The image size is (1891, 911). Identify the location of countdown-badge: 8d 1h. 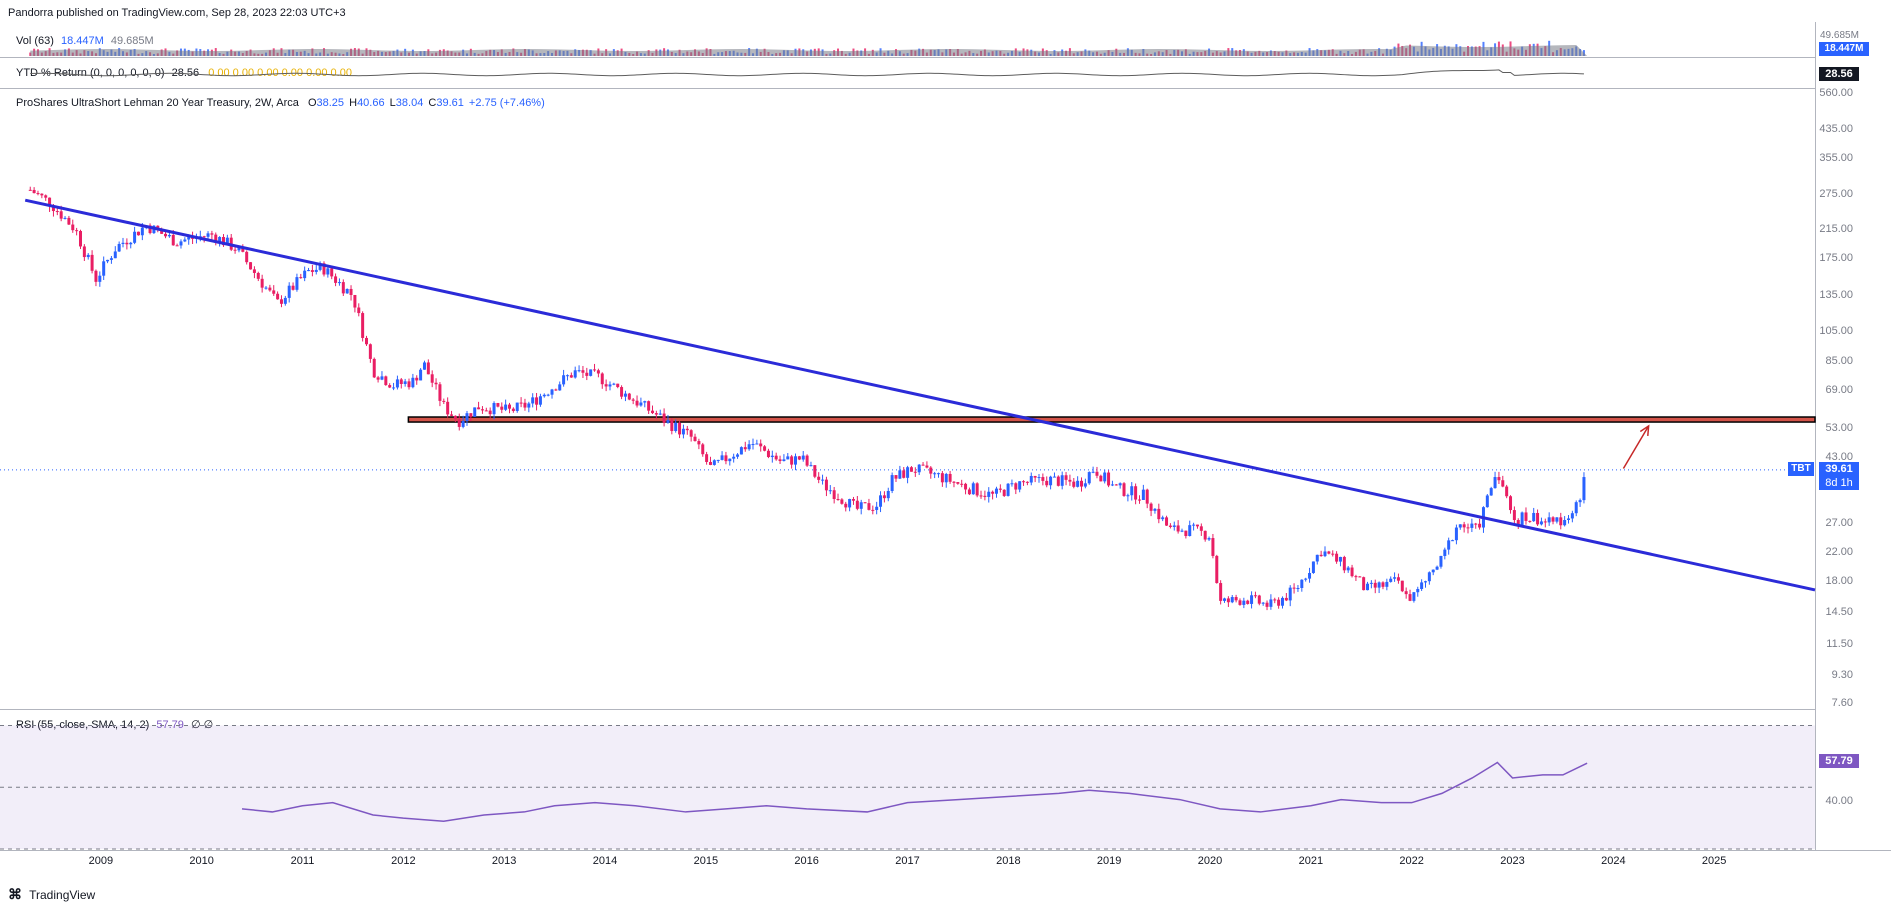
(1839, 483).